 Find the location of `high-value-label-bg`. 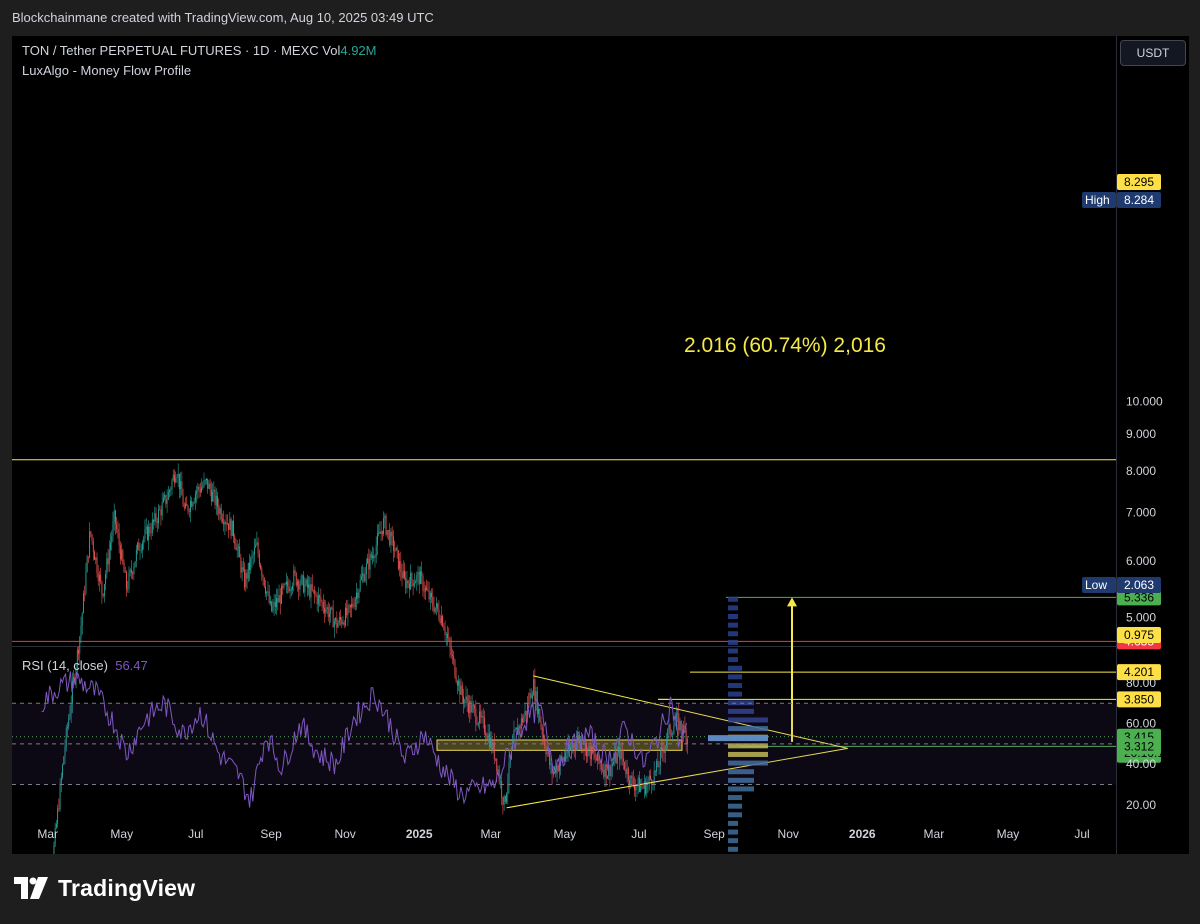

high-value-label-bg is located at coordinates (1139, 200).